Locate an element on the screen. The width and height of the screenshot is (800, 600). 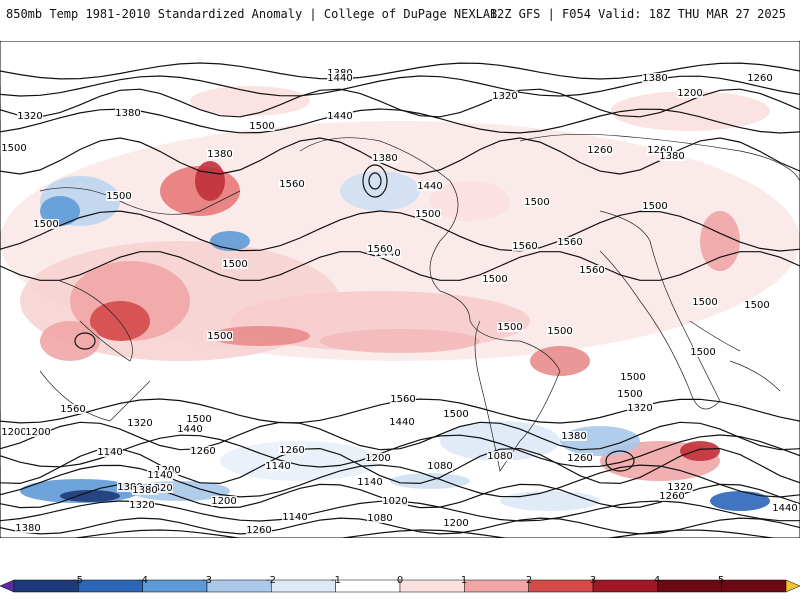
colorbar-label: -2 is located at coordinates (271, 580).